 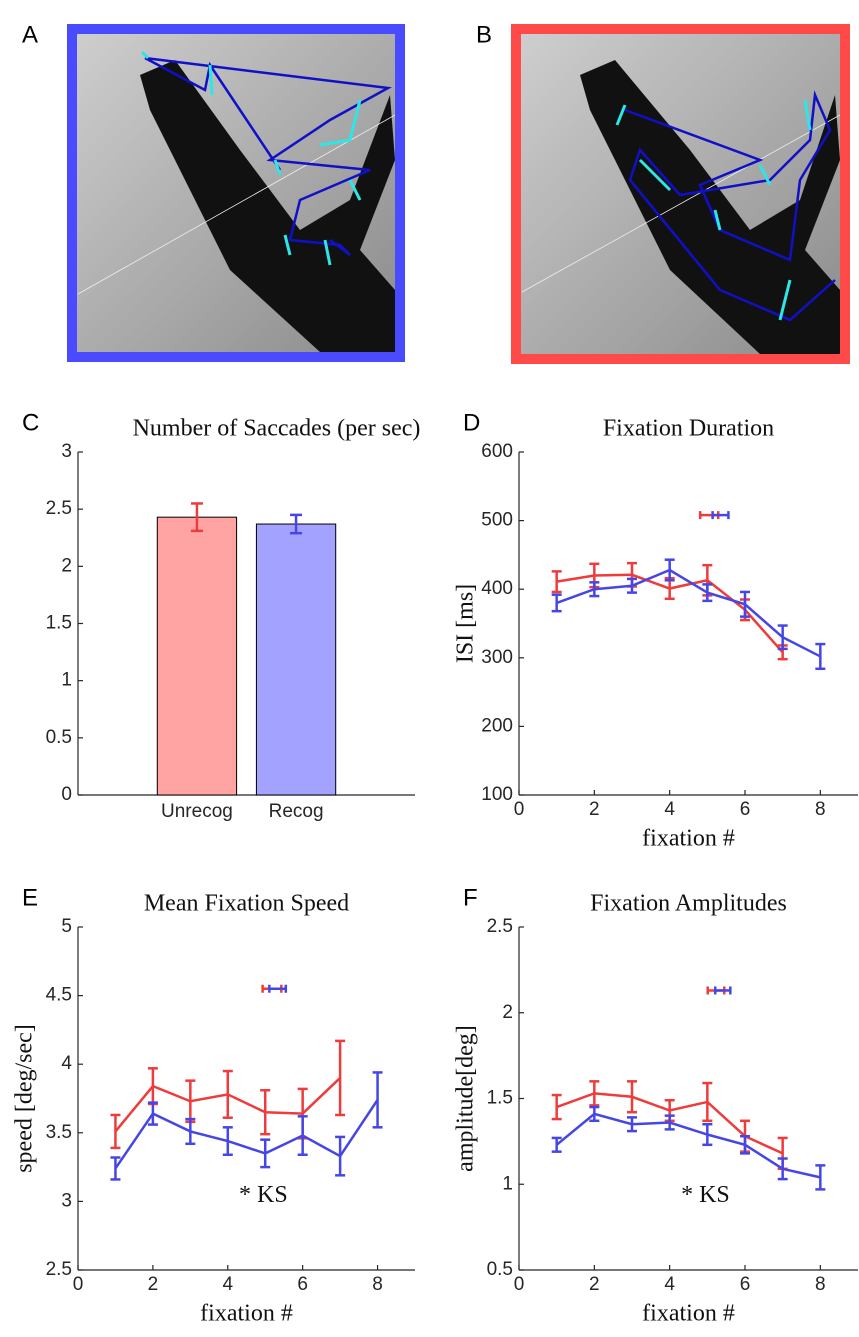 I want to click on chart-title: Number of Saccades (per sec), so click(x=277, y=429).